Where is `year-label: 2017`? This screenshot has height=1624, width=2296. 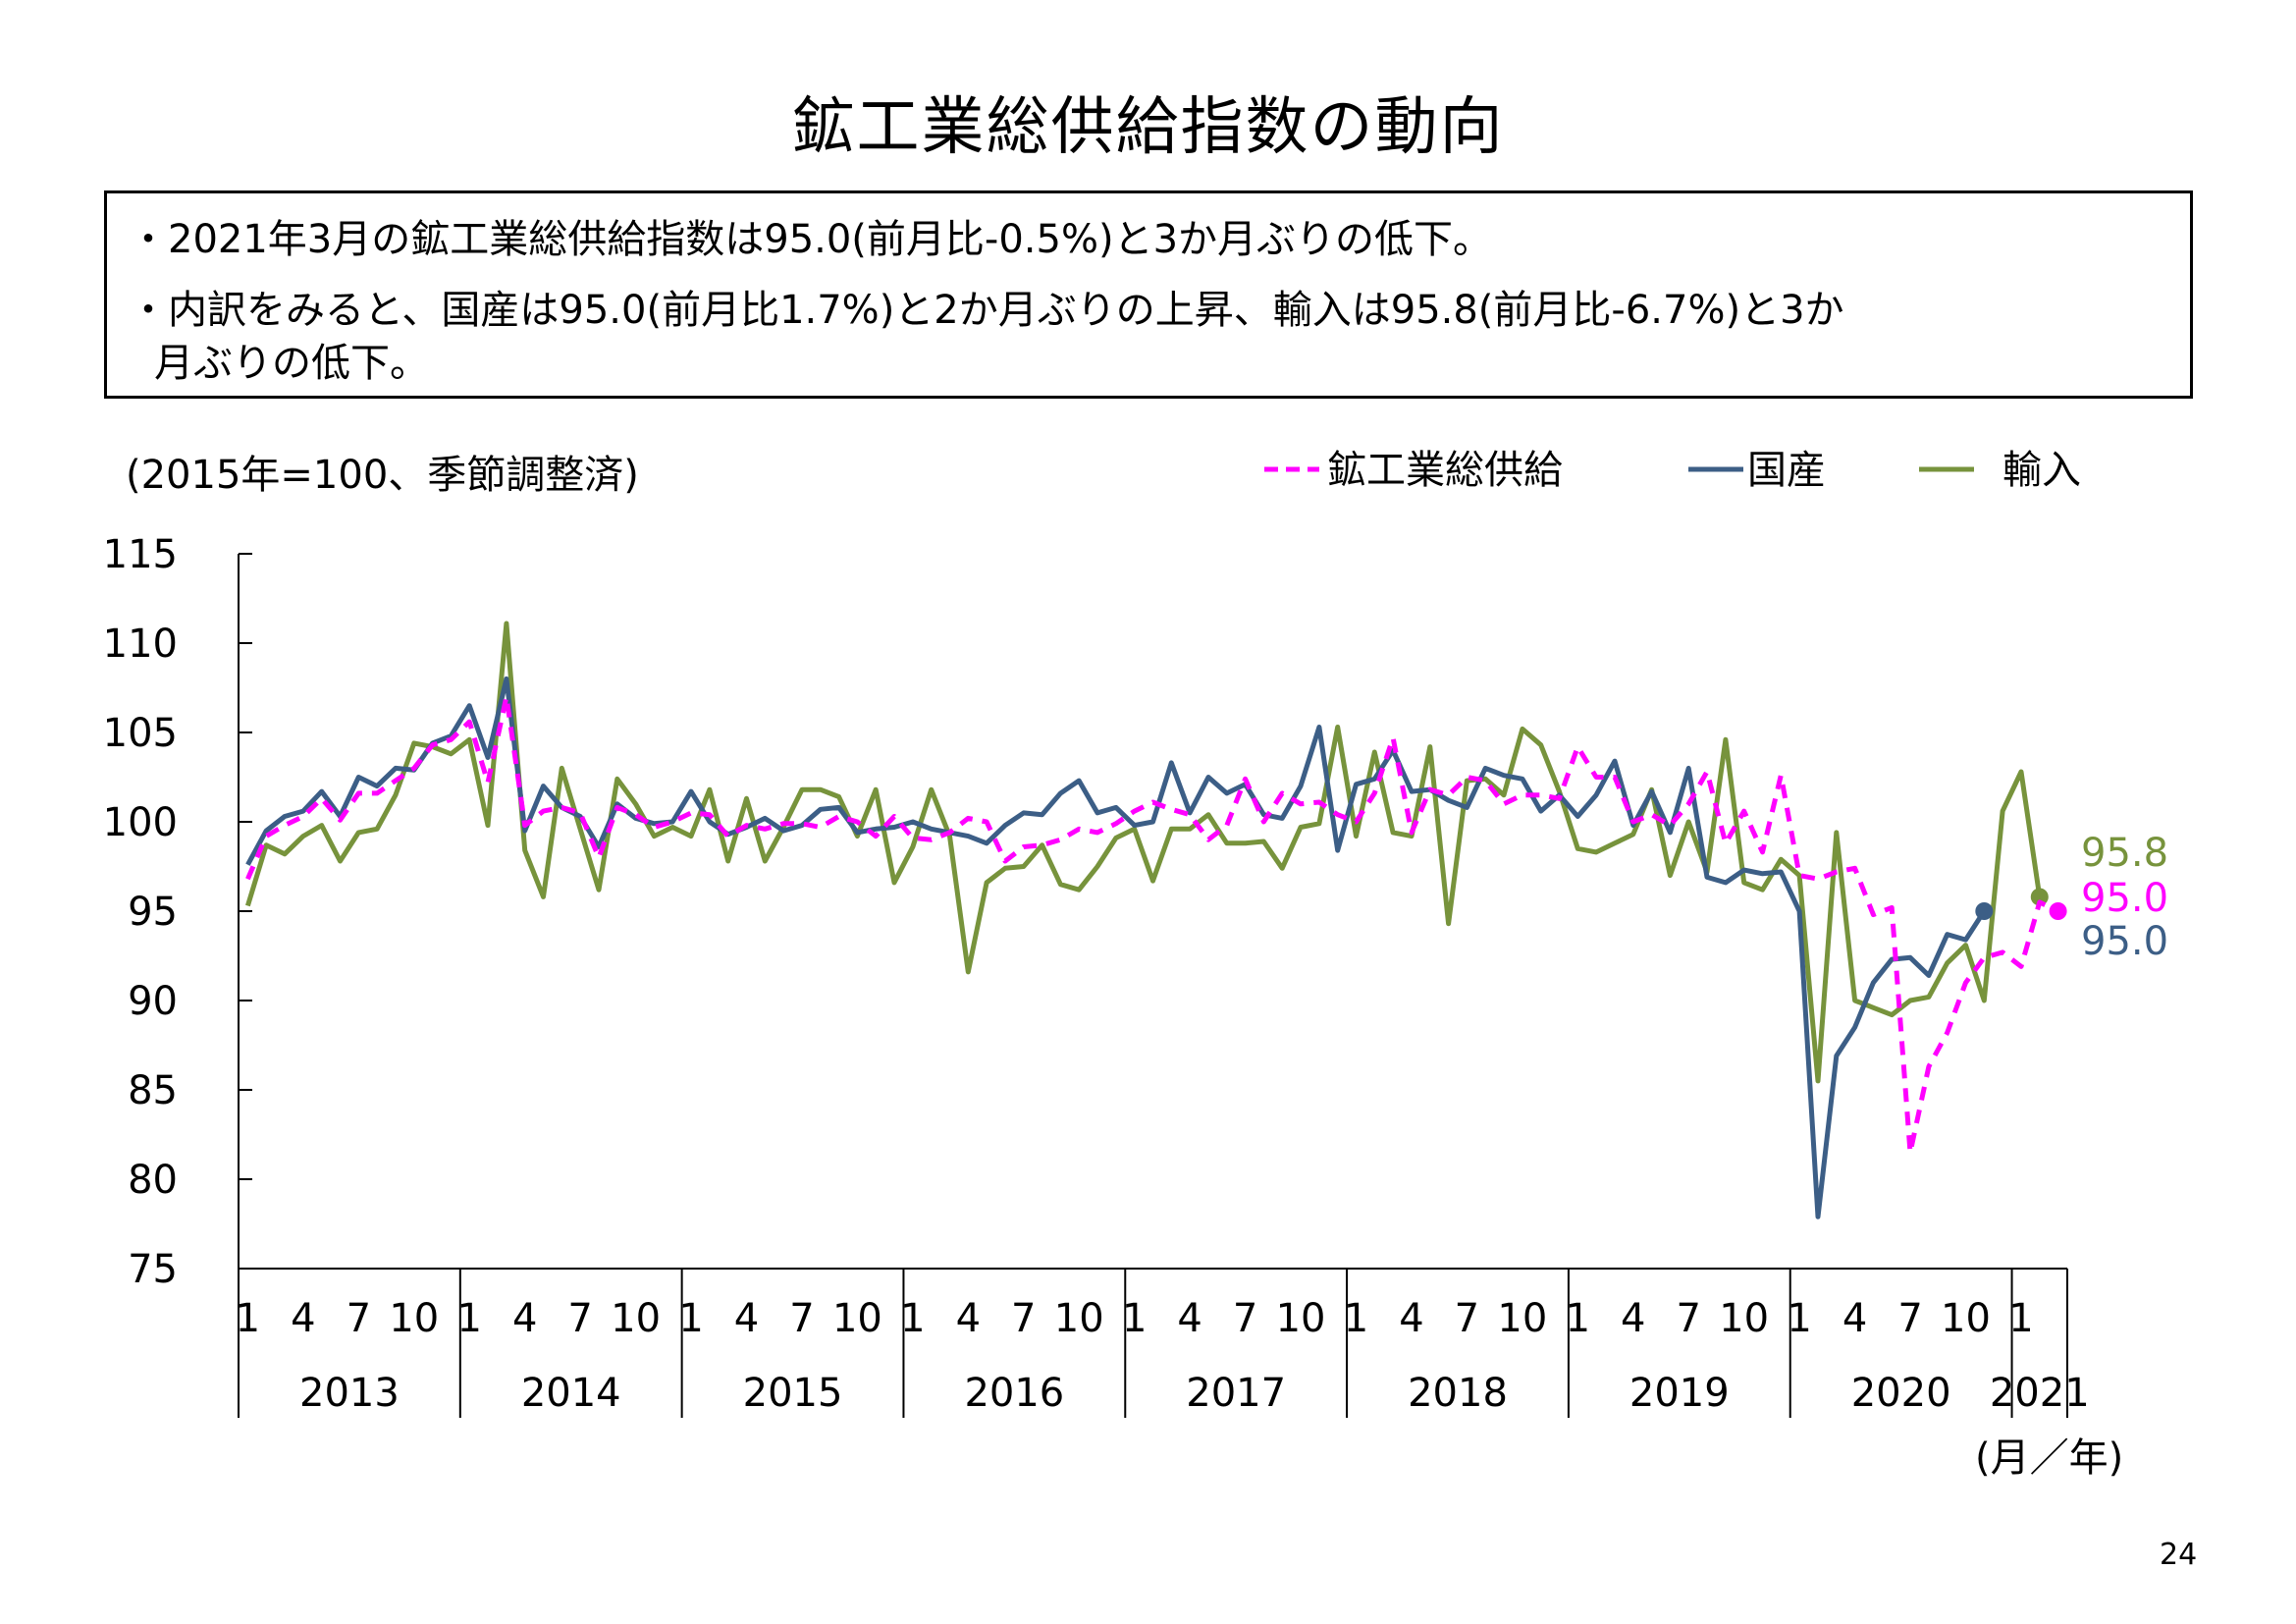 year-label: 2017 is located at coordinates (1236, 1393).